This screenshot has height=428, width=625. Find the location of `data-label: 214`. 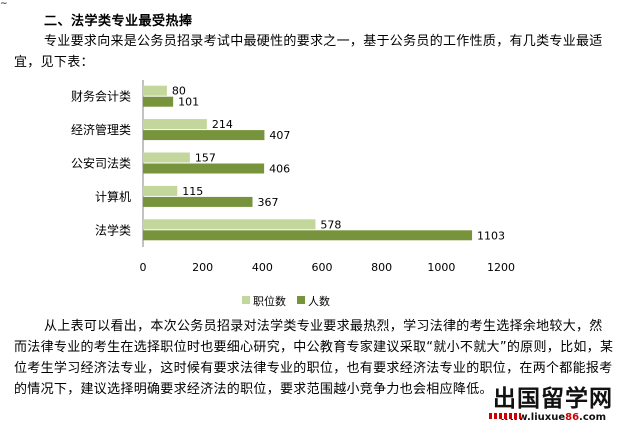

data-label: 214 is located at coordinates (222, 124).